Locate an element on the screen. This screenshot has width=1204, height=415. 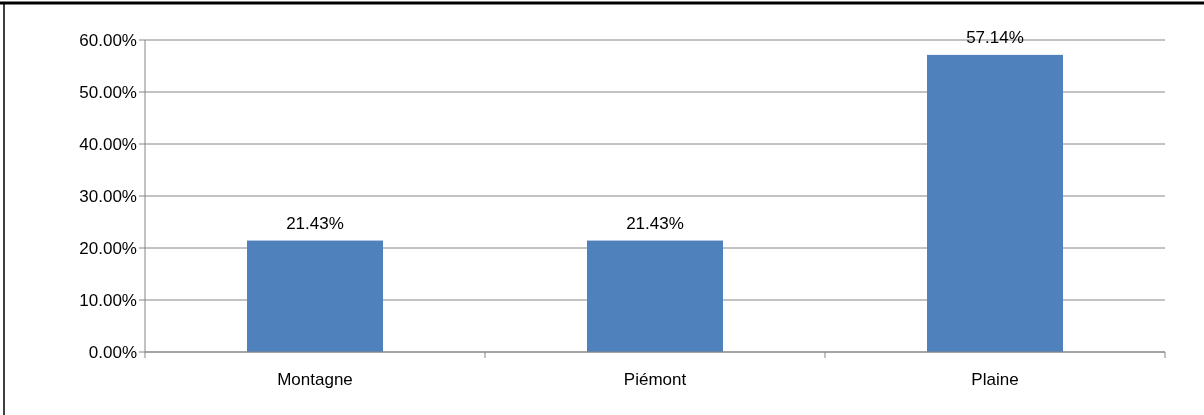
y-tick-label: 60.00% is located at coordinates (108, 40).